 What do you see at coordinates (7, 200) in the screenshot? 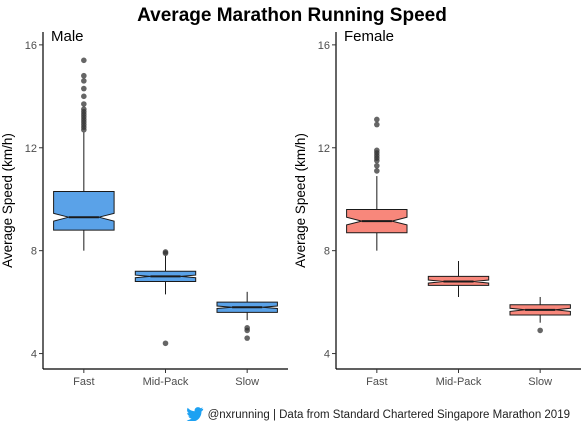
I see `male-y-axis-label: Average Speed (km/h)` at bounding box center [7, 200].